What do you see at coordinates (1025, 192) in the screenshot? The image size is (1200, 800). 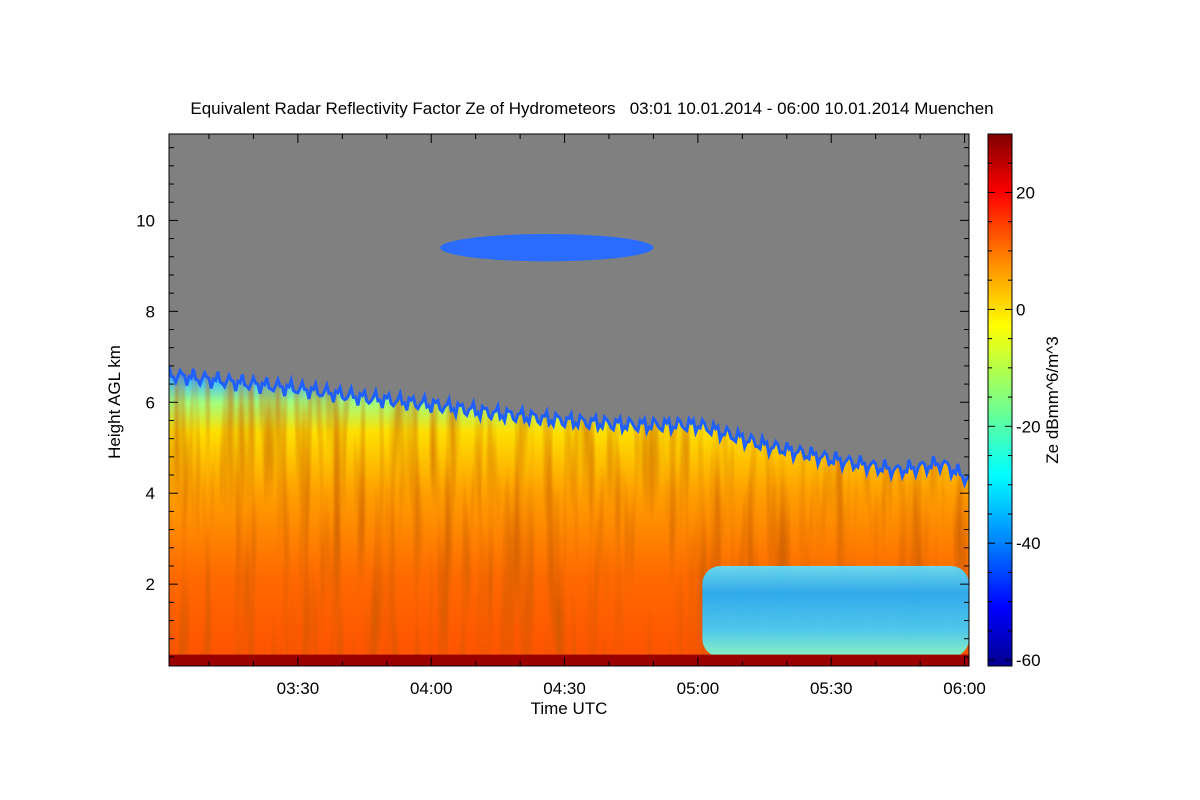 I see `colorbar-tick-label: 20` at bounding box center [1025, 192].